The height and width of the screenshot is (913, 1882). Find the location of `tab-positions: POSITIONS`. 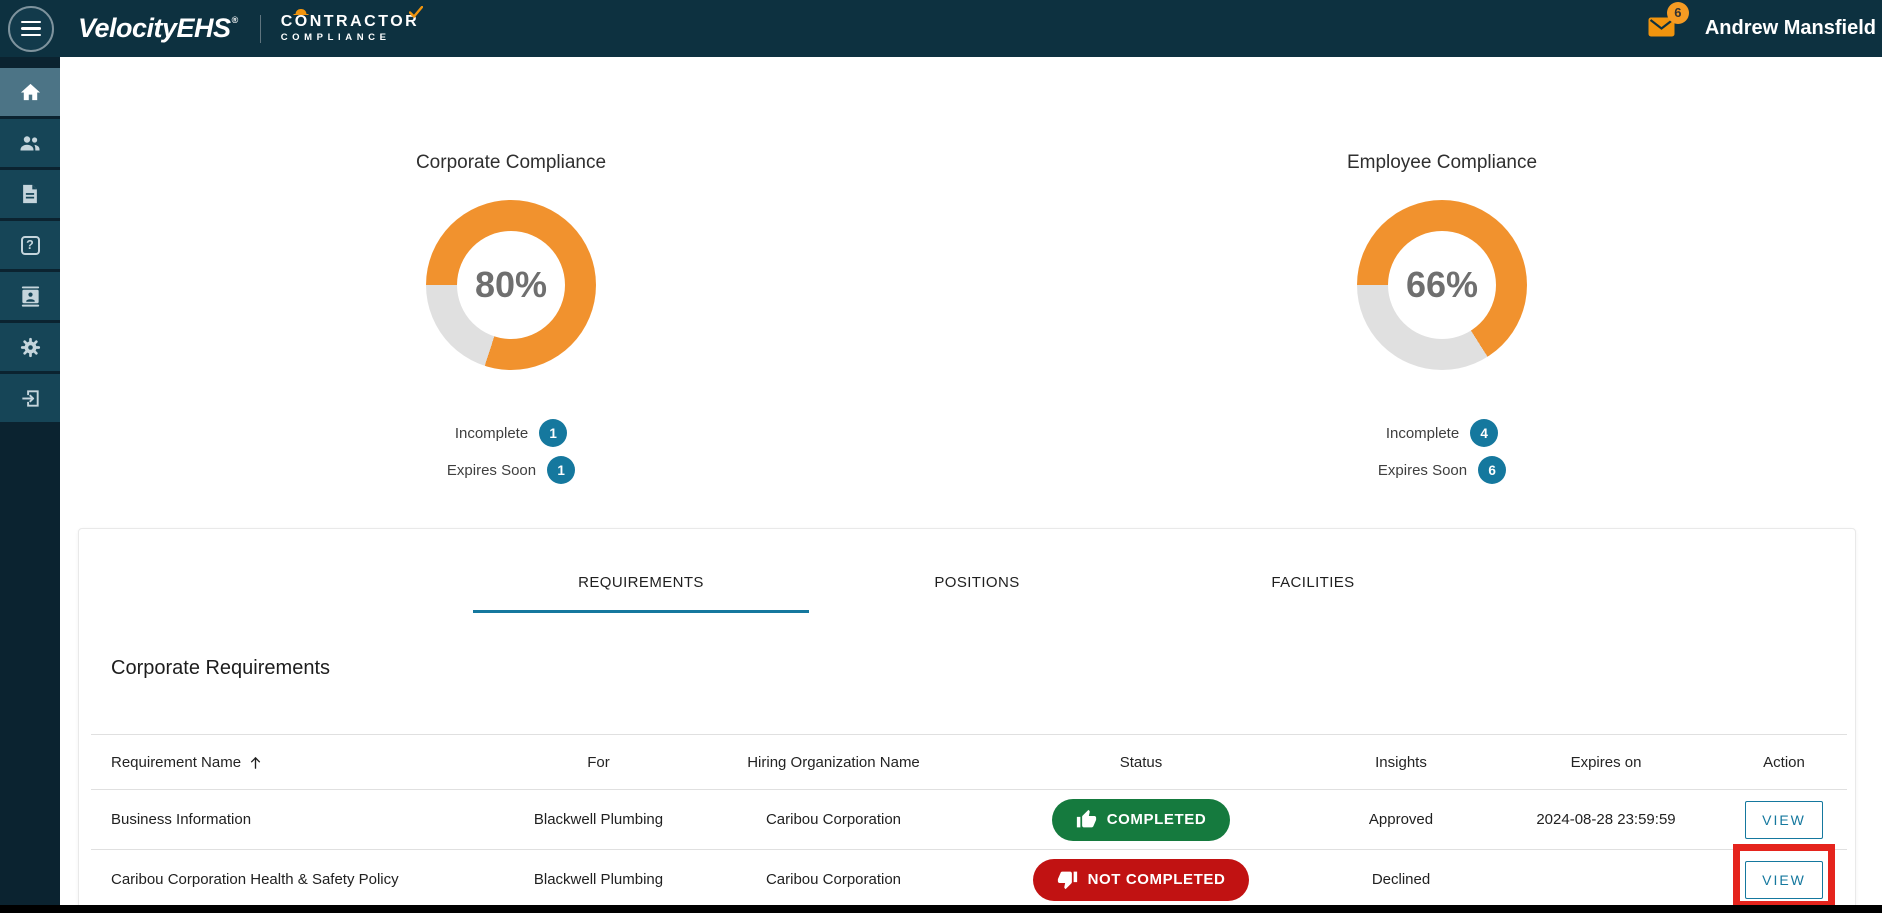

tab-positions: POSITIONS is located at coordinates (977, 582).